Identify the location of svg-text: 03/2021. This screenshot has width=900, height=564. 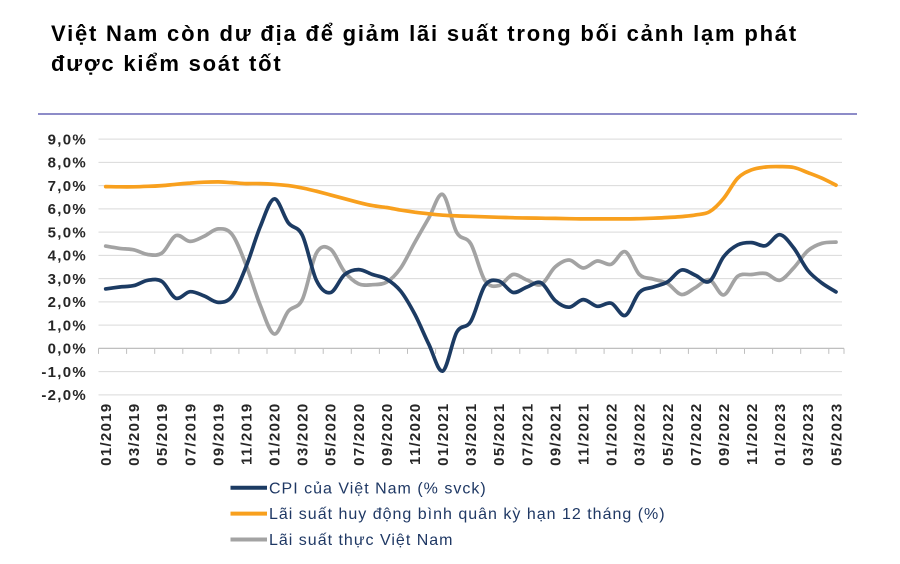
(471, 434).